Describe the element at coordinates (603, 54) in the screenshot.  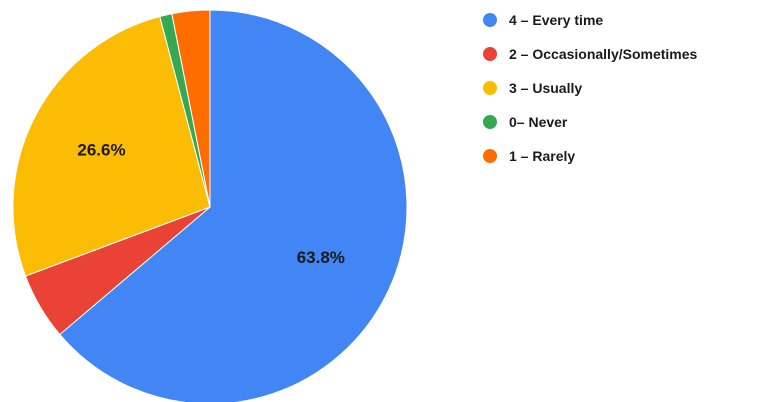
I see `legend-label: 2 – Occasionally/Sometimes` at that location.